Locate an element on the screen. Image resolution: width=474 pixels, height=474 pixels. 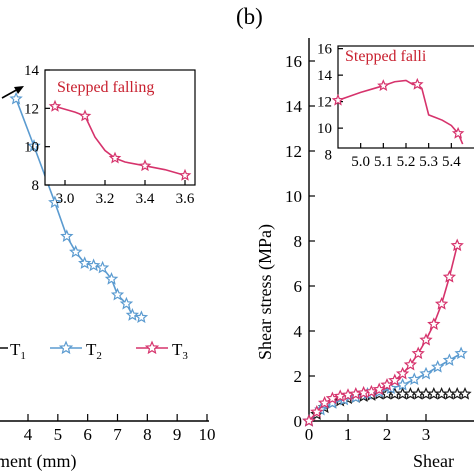
y-tick-label: 6 is located at coordinates (298, 286).